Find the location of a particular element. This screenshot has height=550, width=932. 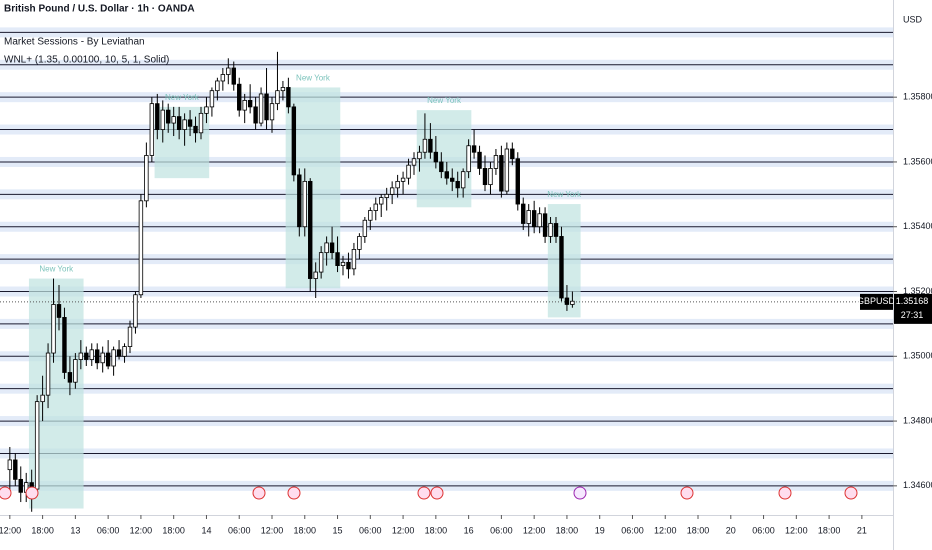

chart-title: British Pound / U.S. Dollar · 1h · OANDA is located at coordinates (99, 9).